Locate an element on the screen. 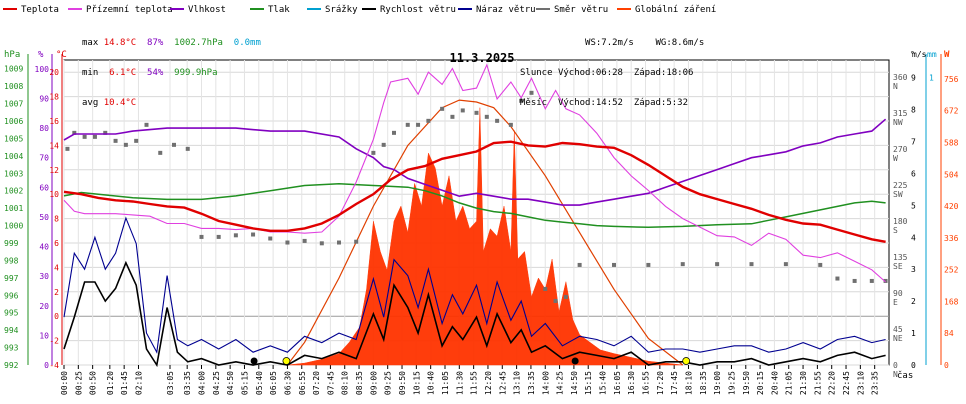 Image resolution: width=966 pixels, height=404 pixels. w-tick-label: 672 is located at coordinates (951, 111).